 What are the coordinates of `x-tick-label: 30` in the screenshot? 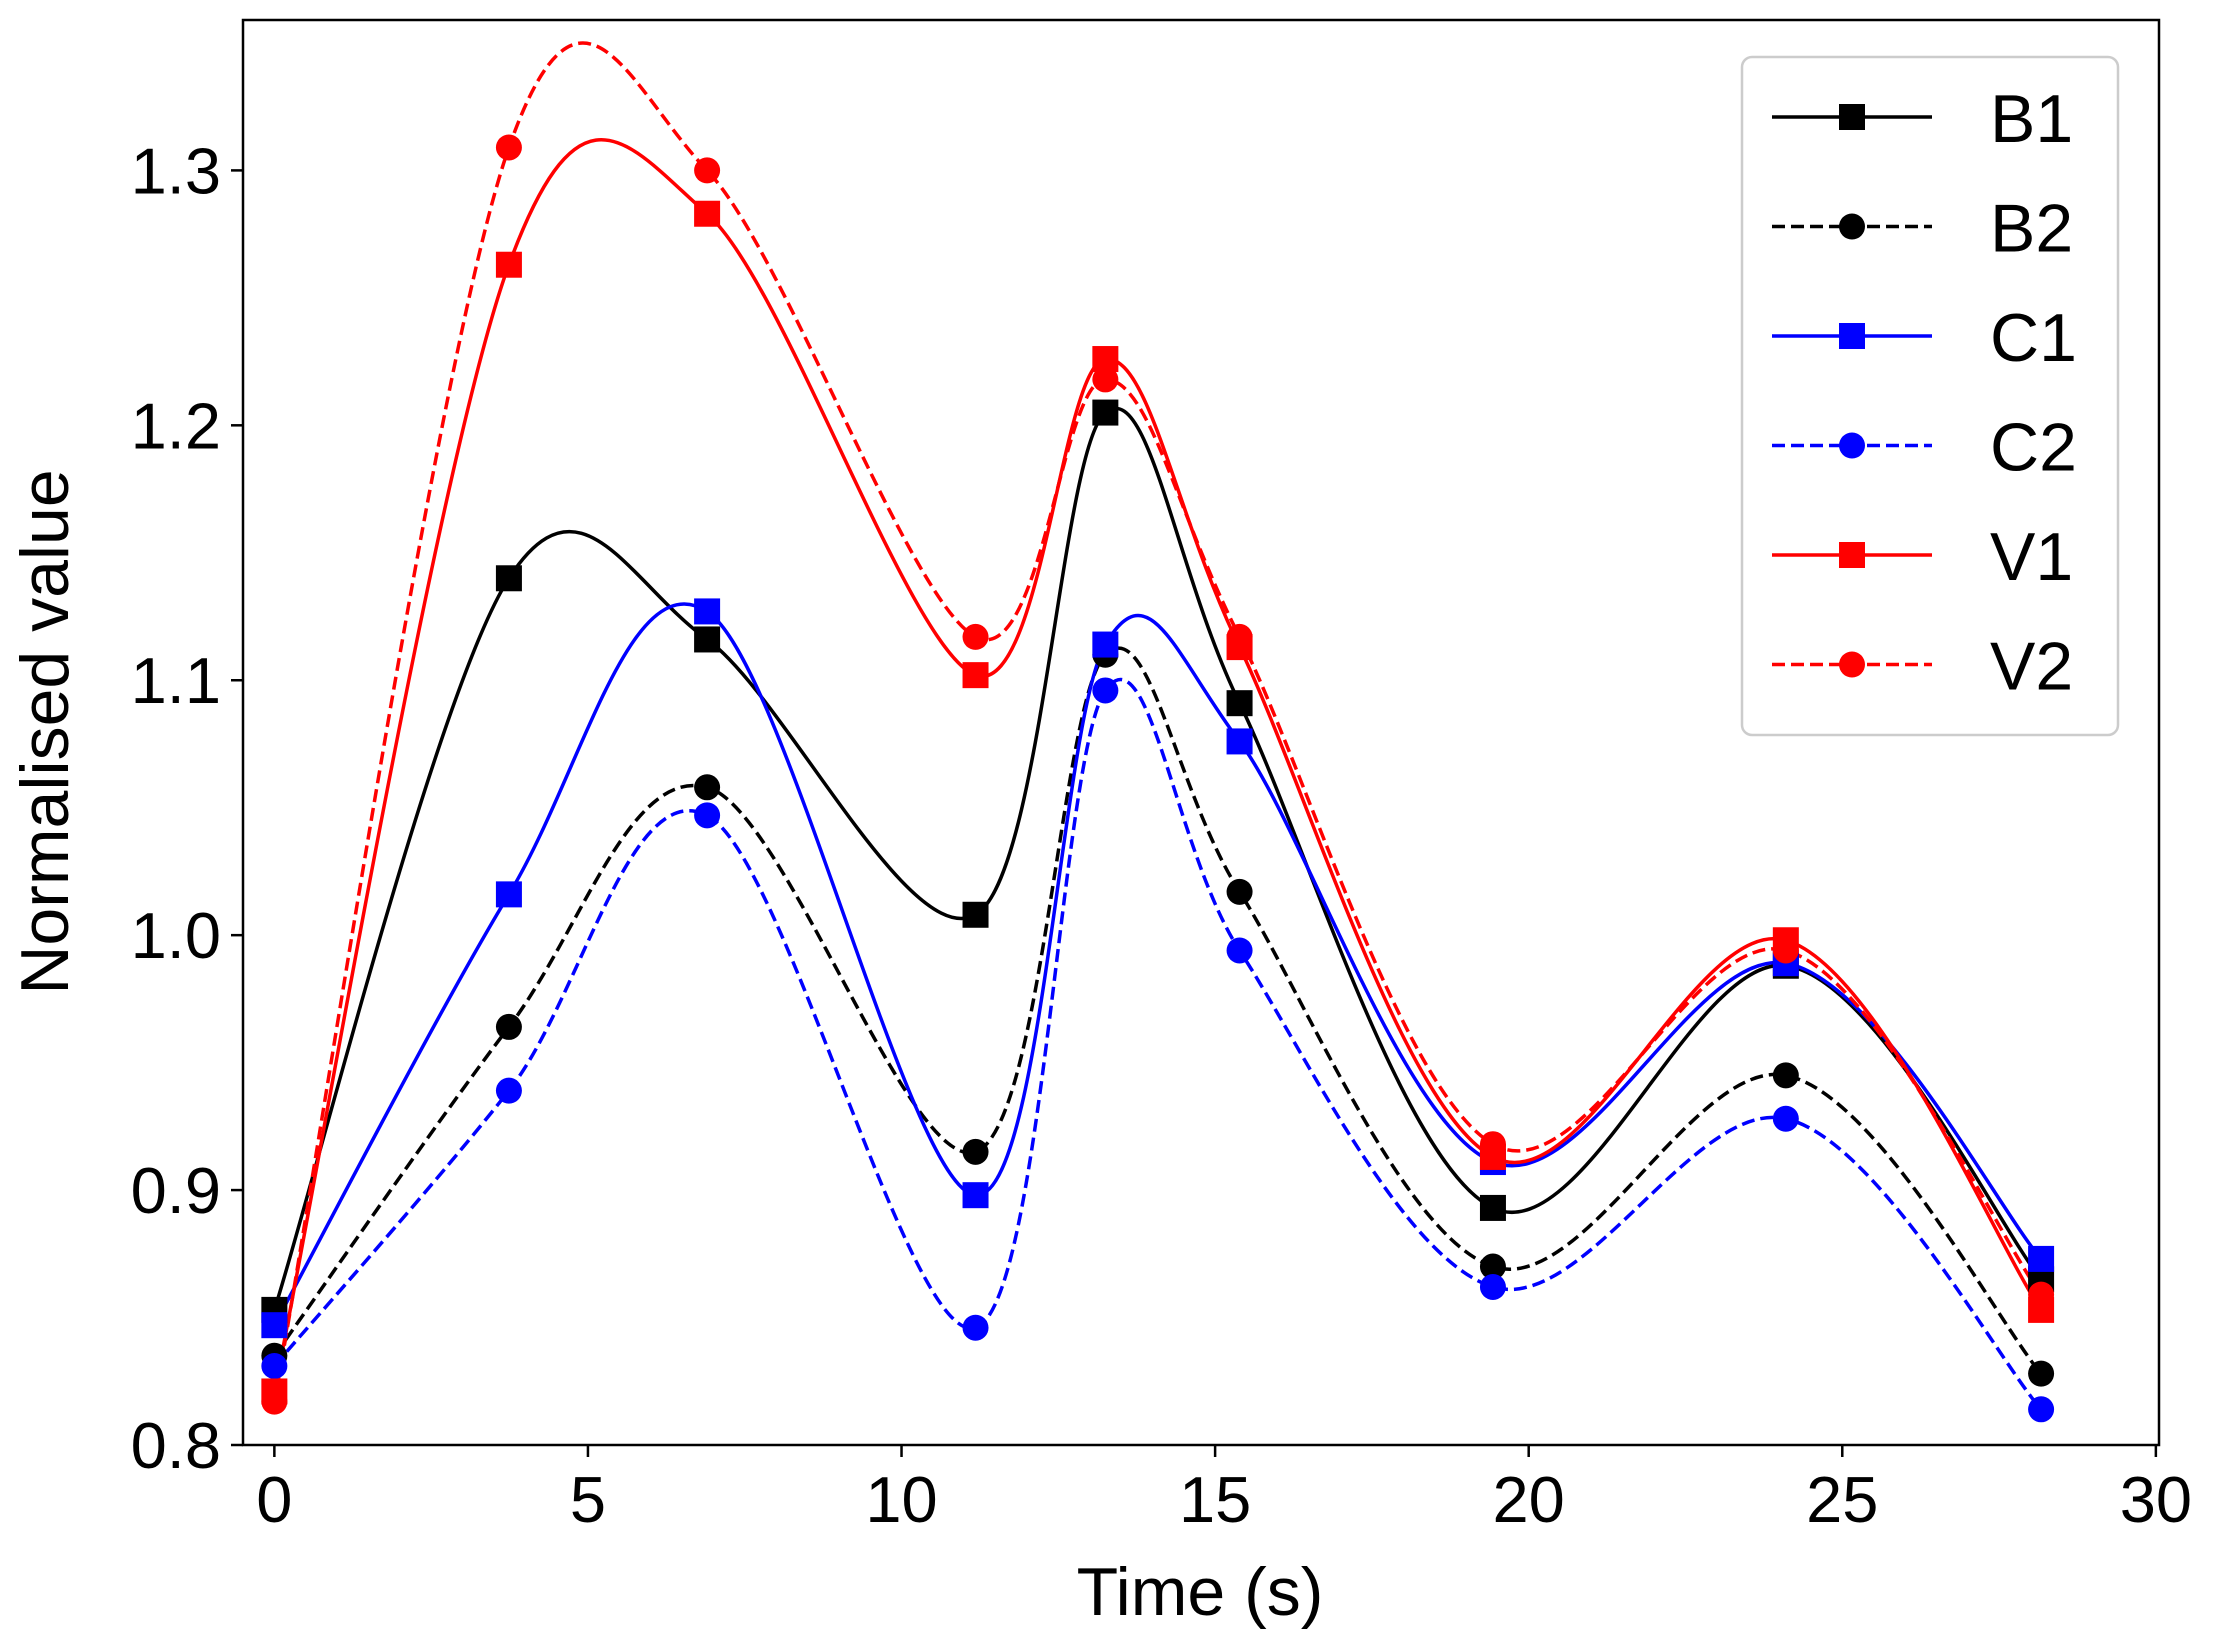 It's located at (2156, 1499).